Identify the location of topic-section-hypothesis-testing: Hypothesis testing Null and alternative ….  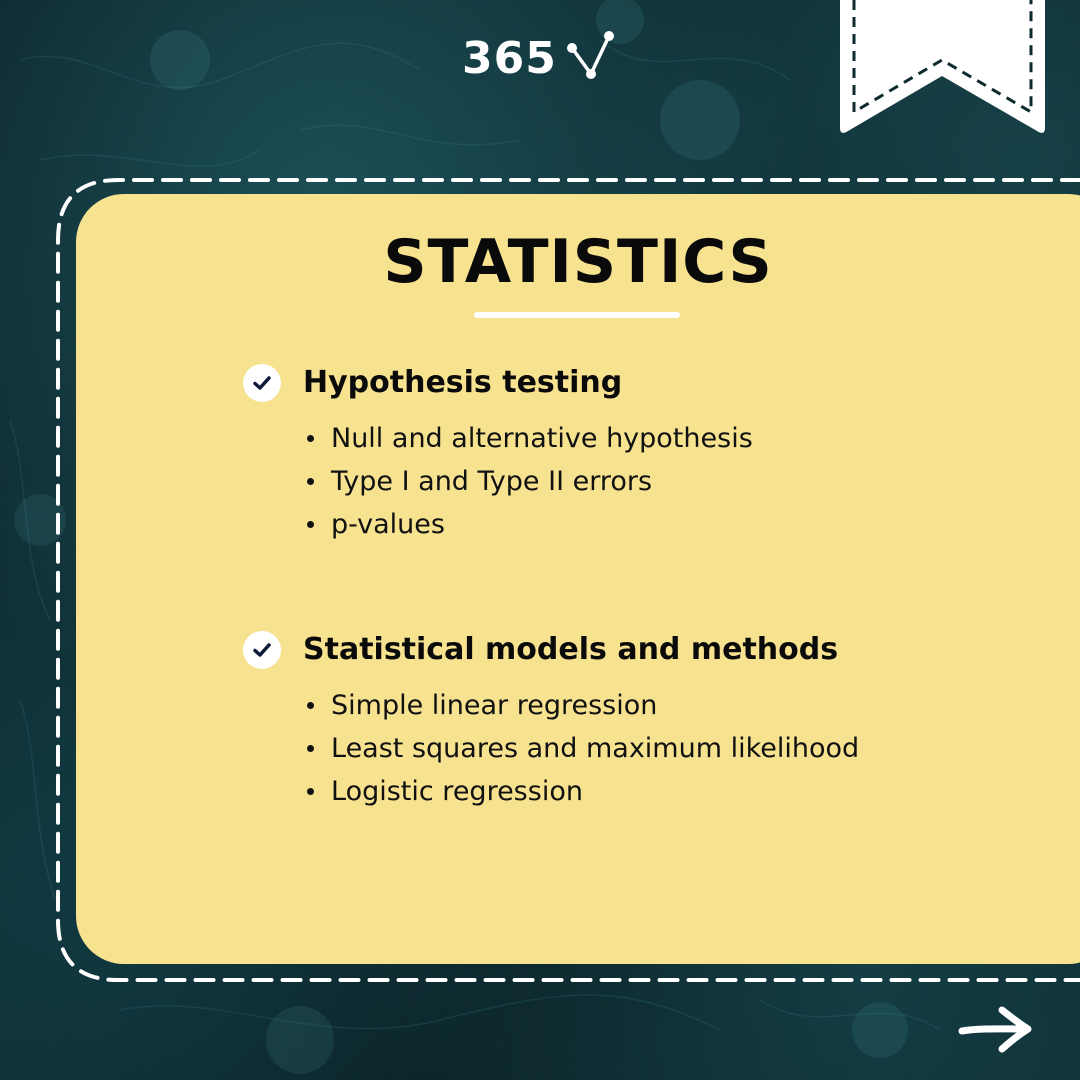
(498, 454).